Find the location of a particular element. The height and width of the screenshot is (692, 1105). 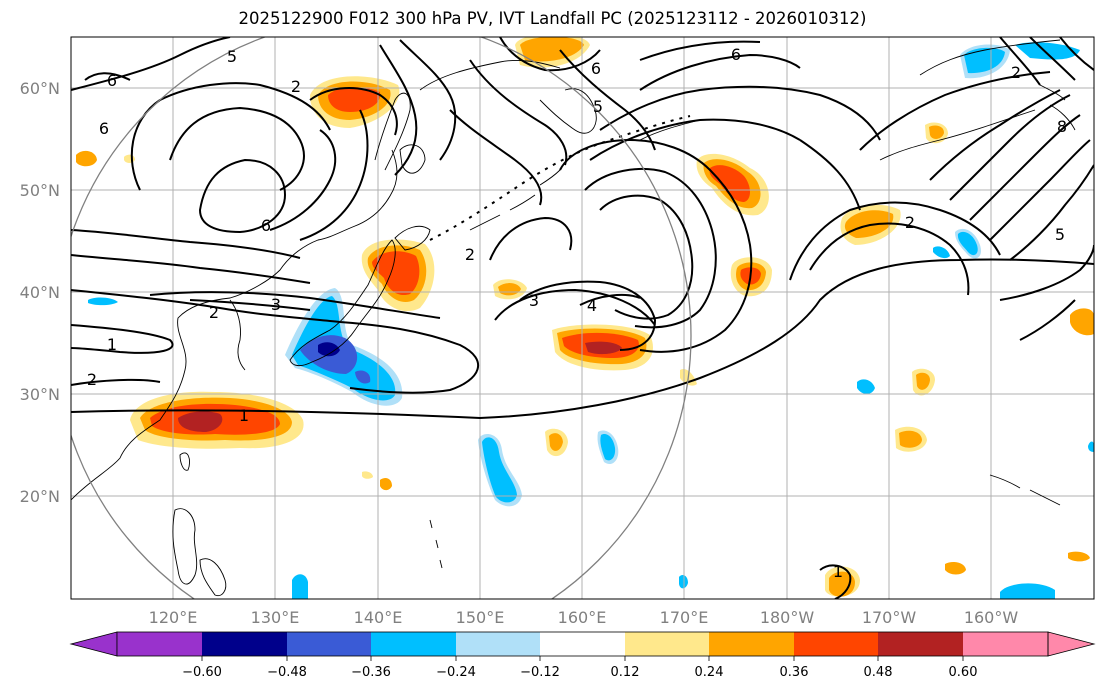

colorbar-tick-label: −0.48 is located at coordinates (287, 672).